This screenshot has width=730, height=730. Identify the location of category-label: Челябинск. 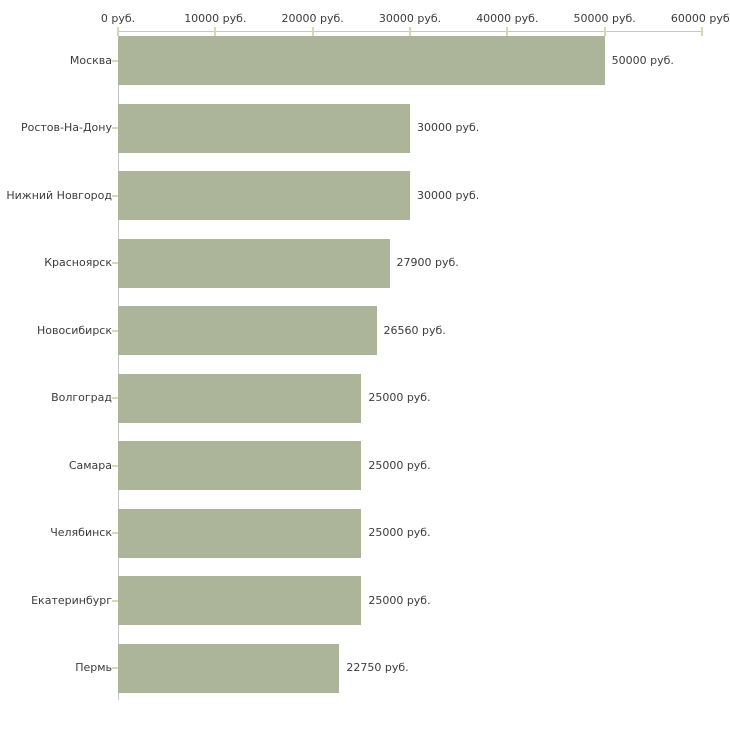
(81, 533).